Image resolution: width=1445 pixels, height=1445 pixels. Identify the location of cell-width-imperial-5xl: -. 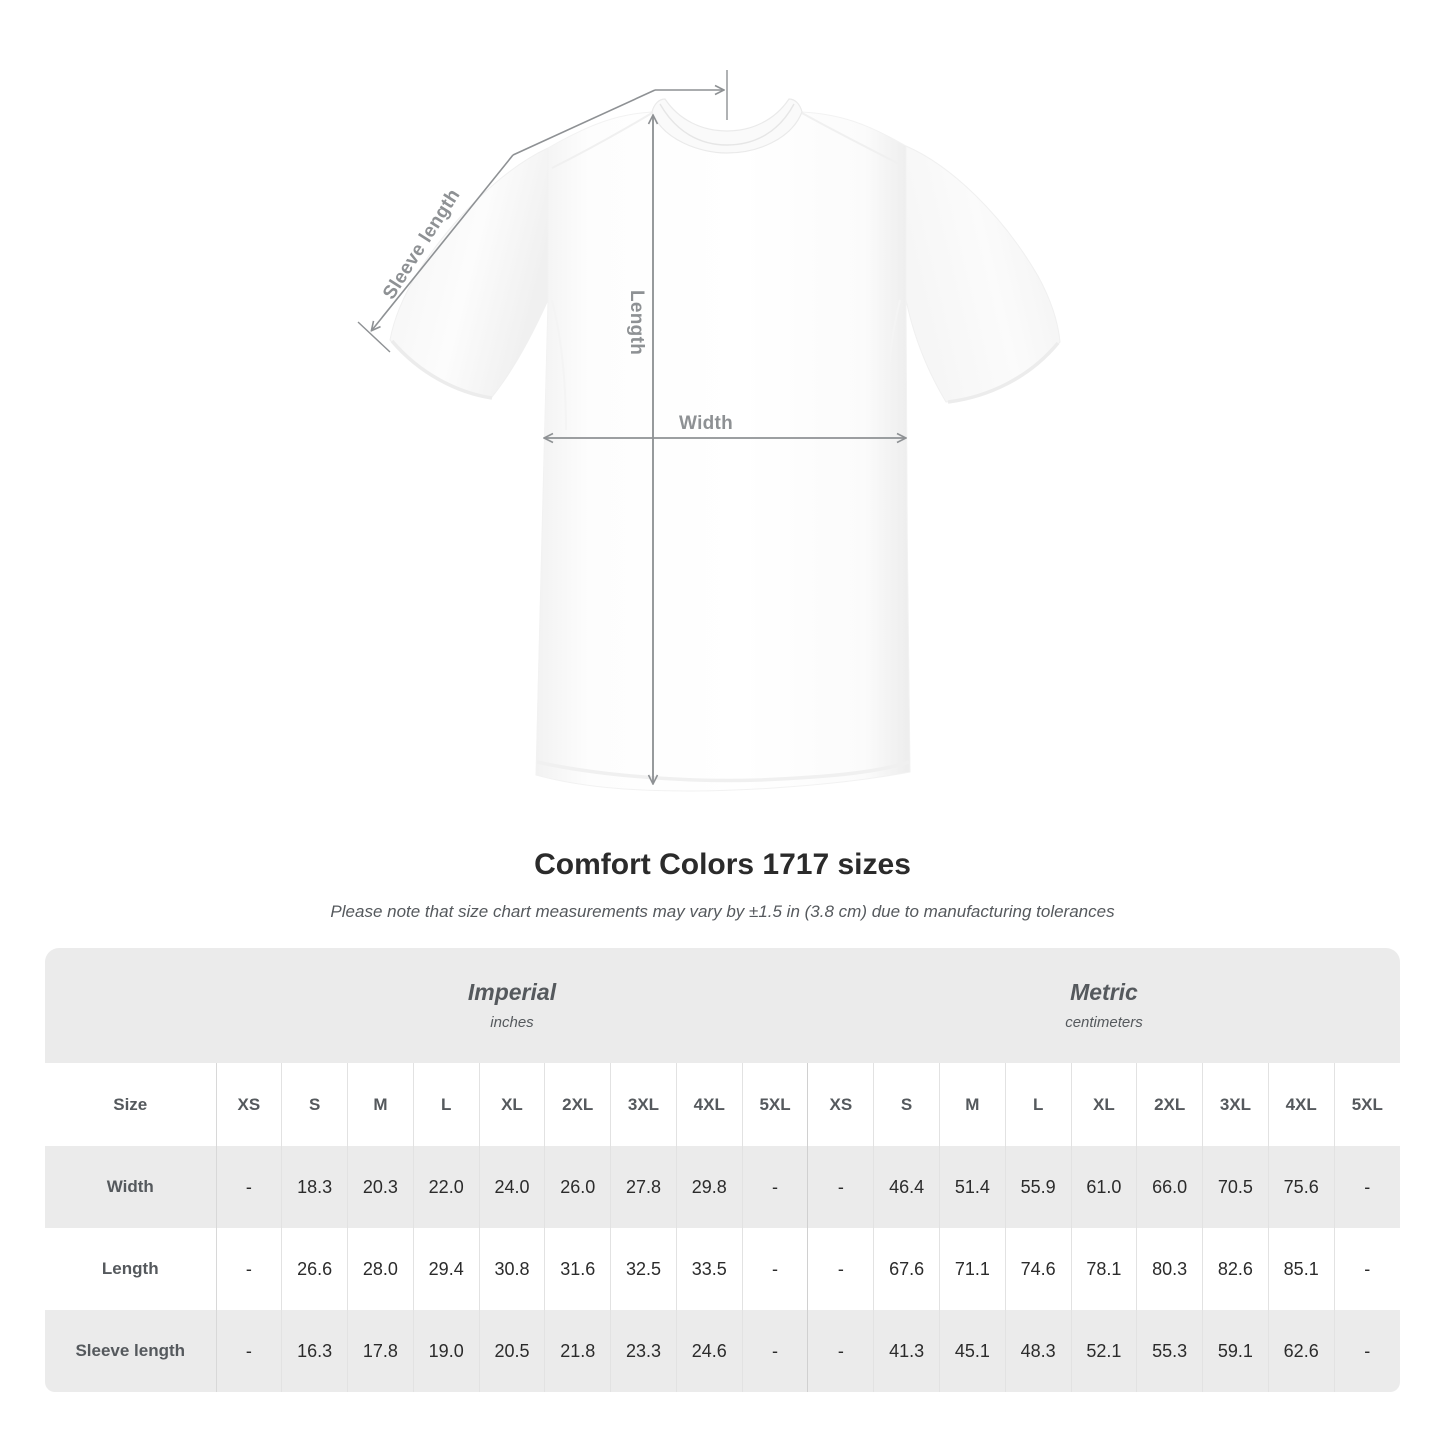
(775, 1187).